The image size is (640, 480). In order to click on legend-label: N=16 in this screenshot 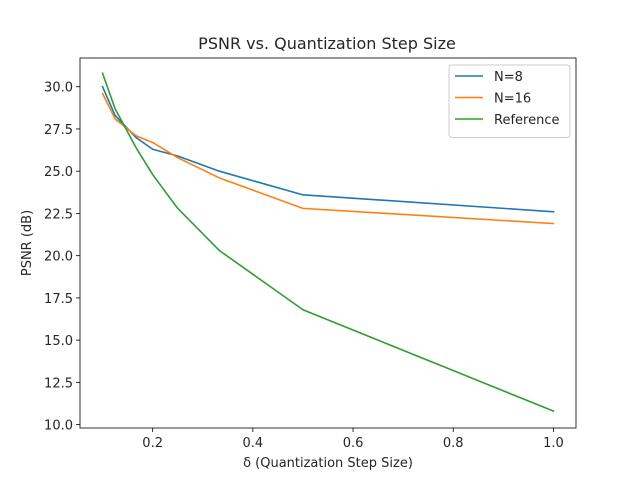, I will do `click(512, 99)`.